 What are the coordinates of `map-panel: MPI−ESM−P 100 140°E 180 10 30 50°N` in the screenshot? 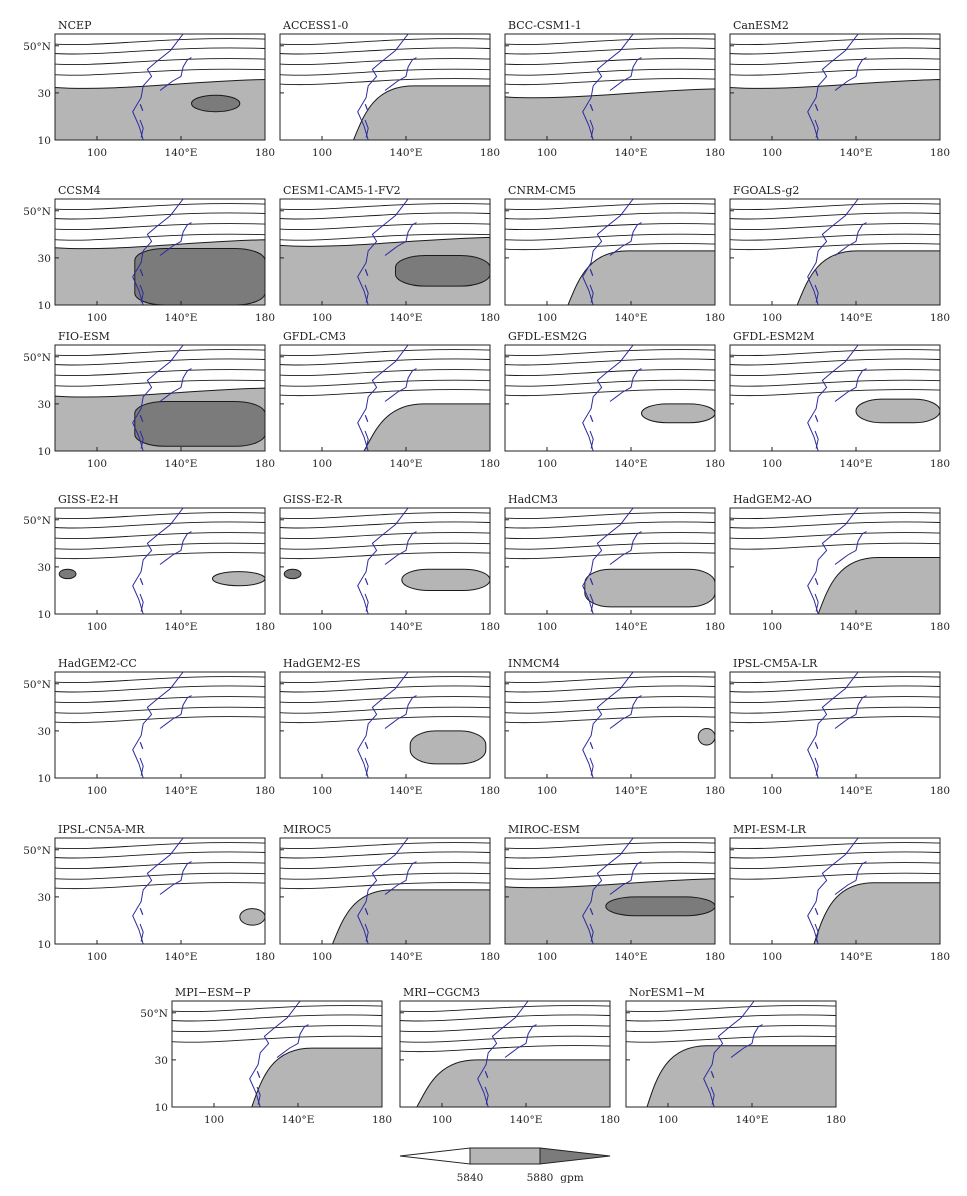 It's located at (266, 1056).